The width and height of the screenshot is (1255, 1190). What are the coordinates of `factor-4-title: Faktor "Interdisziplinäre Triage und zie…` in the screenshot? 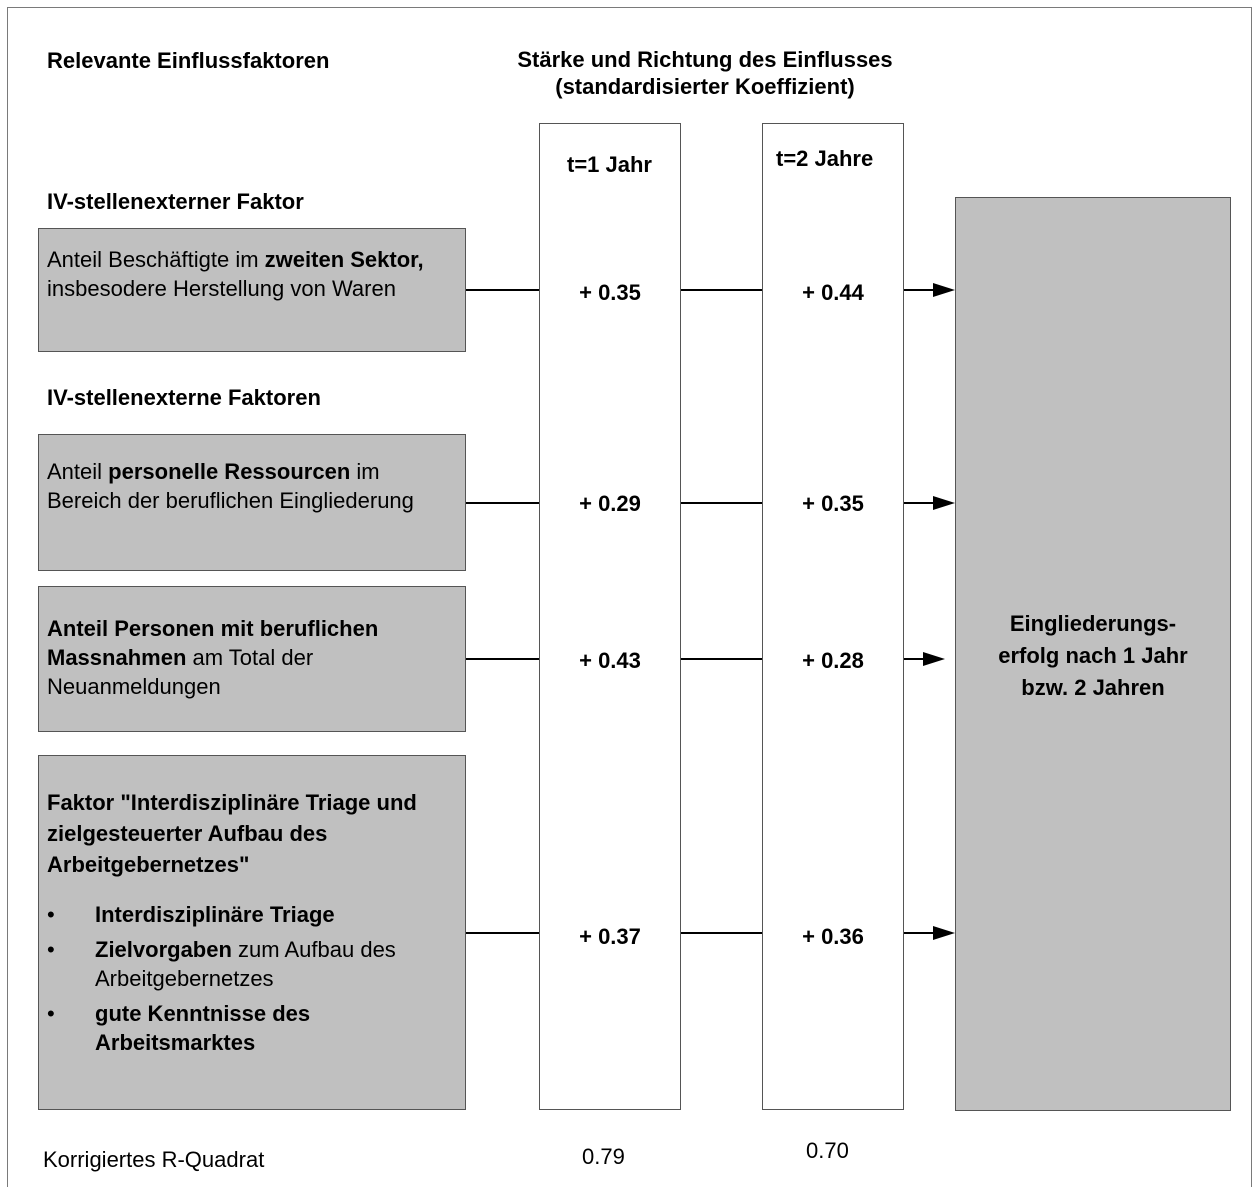 It's located at (232, 833).